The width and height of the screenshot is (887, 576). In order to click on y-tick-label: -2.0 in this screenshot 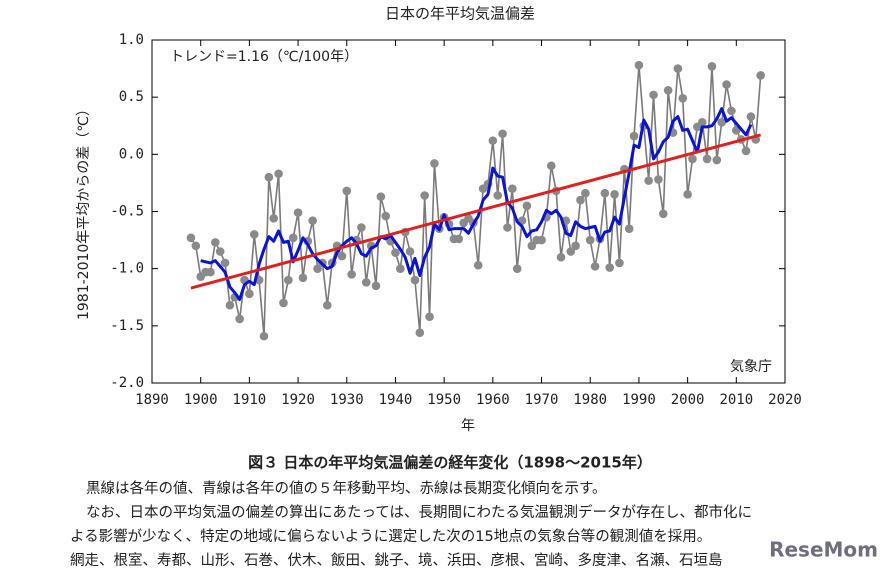, I will do `click(127, 383)`.